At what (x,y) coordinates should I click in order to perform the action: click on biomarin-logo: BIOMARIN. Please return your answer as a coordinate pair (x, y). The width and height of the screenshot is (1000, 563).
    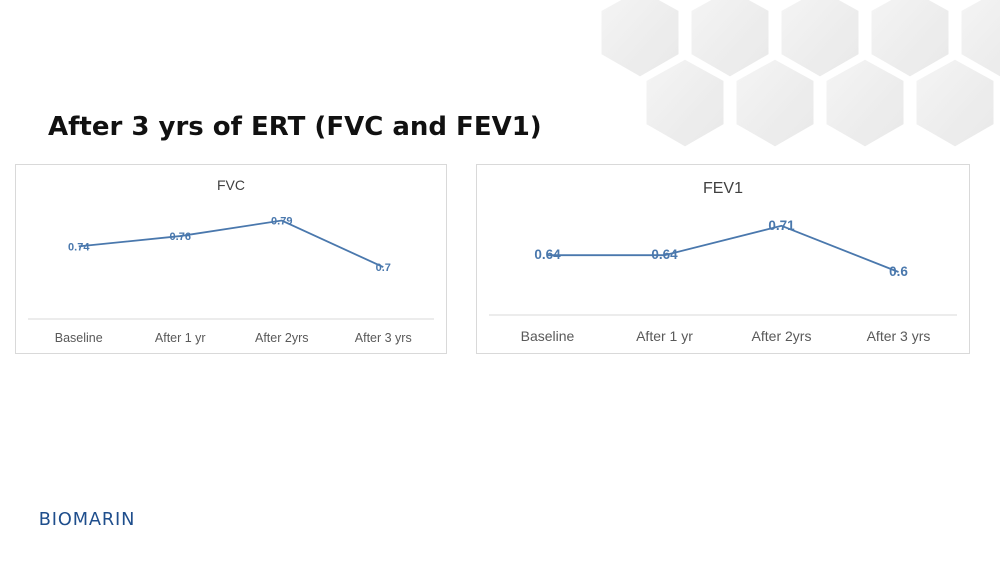
    Looking at the image, I should click on (87, 520).